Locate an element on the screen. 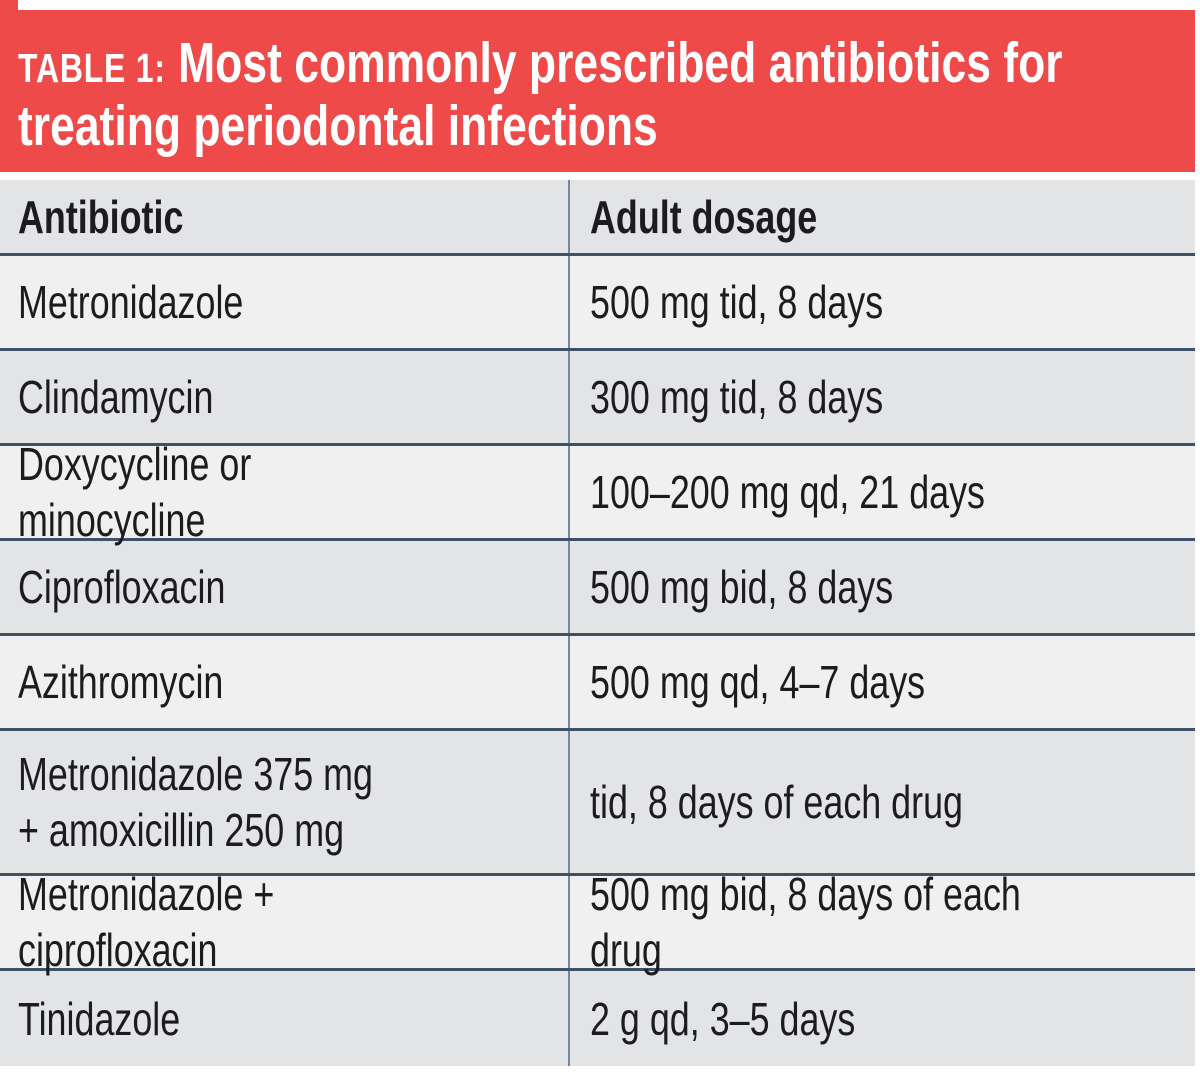 This screenshot has height=1079, width=1200. dosage-value: tid, 8 days of each drug is located at coordinates (776, 802).